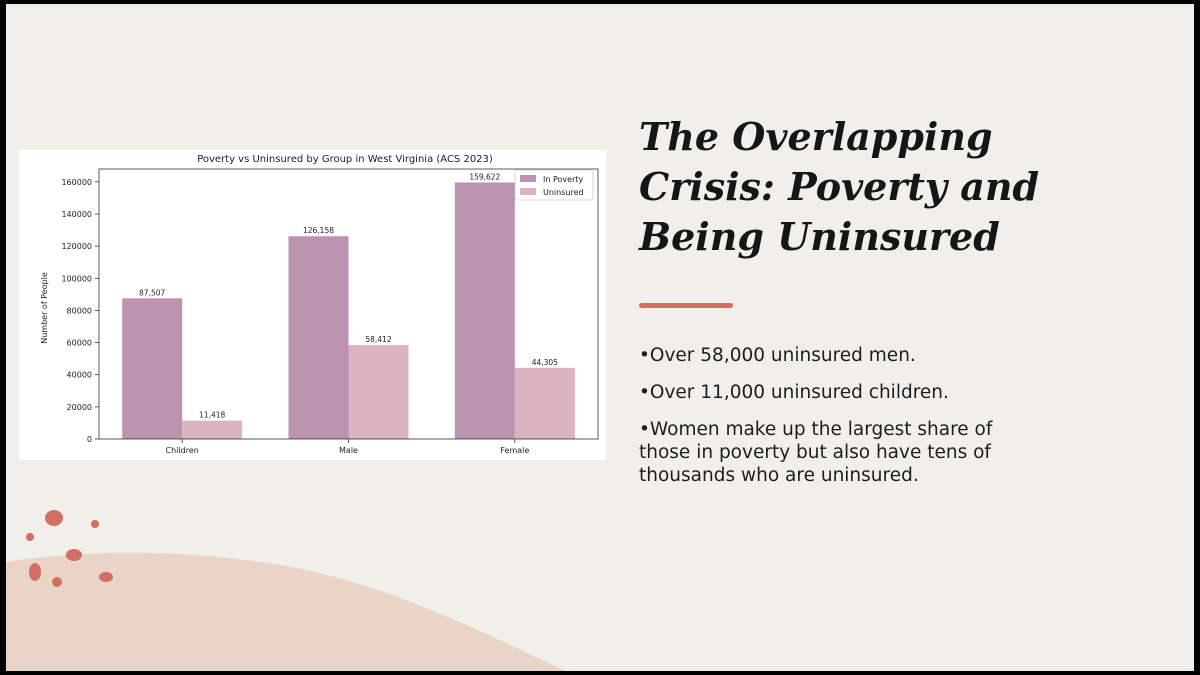 The image size is (1200, 675). I want to click on y-tick-label: 120000, so click(76, 246).